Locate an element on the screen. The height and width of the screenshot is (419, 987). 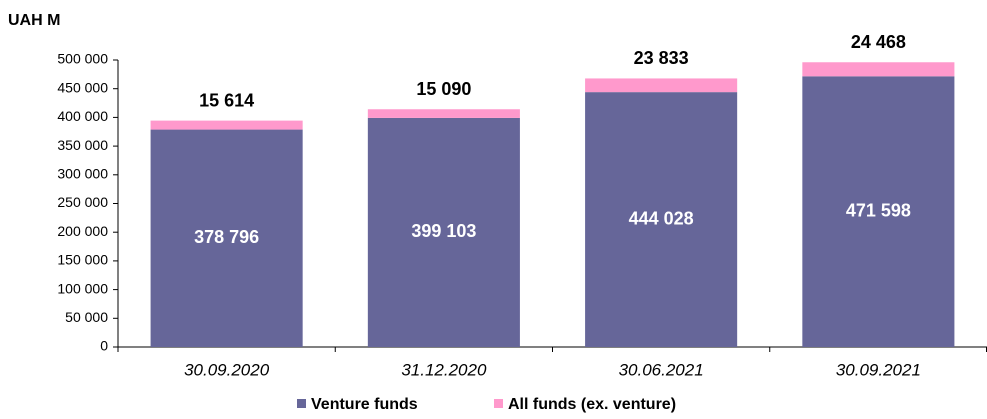
value-label: 399 103 is located at coordinates (443, 231).